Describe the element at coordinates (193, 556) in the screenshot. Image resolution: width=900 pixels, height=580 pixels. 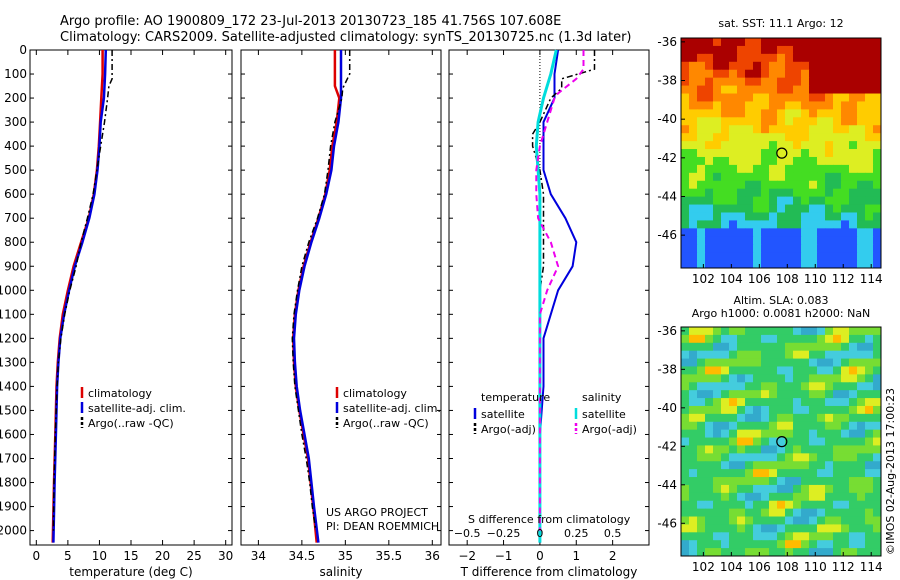
I see `x-tick-label: 25` at that location.